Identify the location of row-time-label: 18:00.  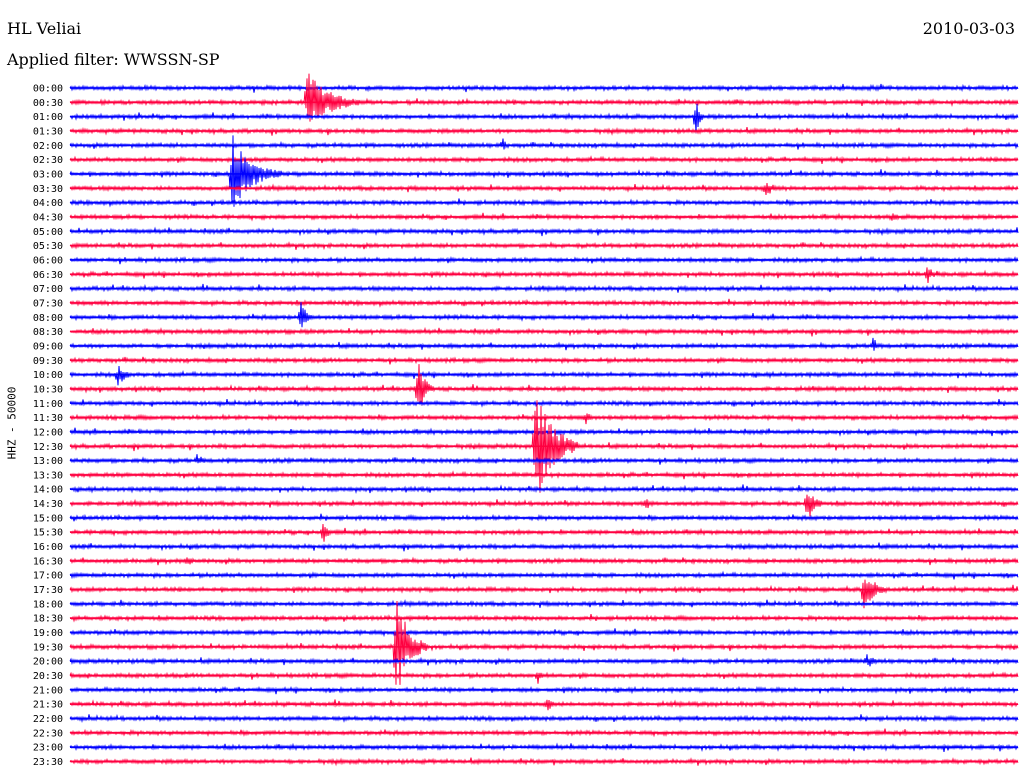
(48, 604).